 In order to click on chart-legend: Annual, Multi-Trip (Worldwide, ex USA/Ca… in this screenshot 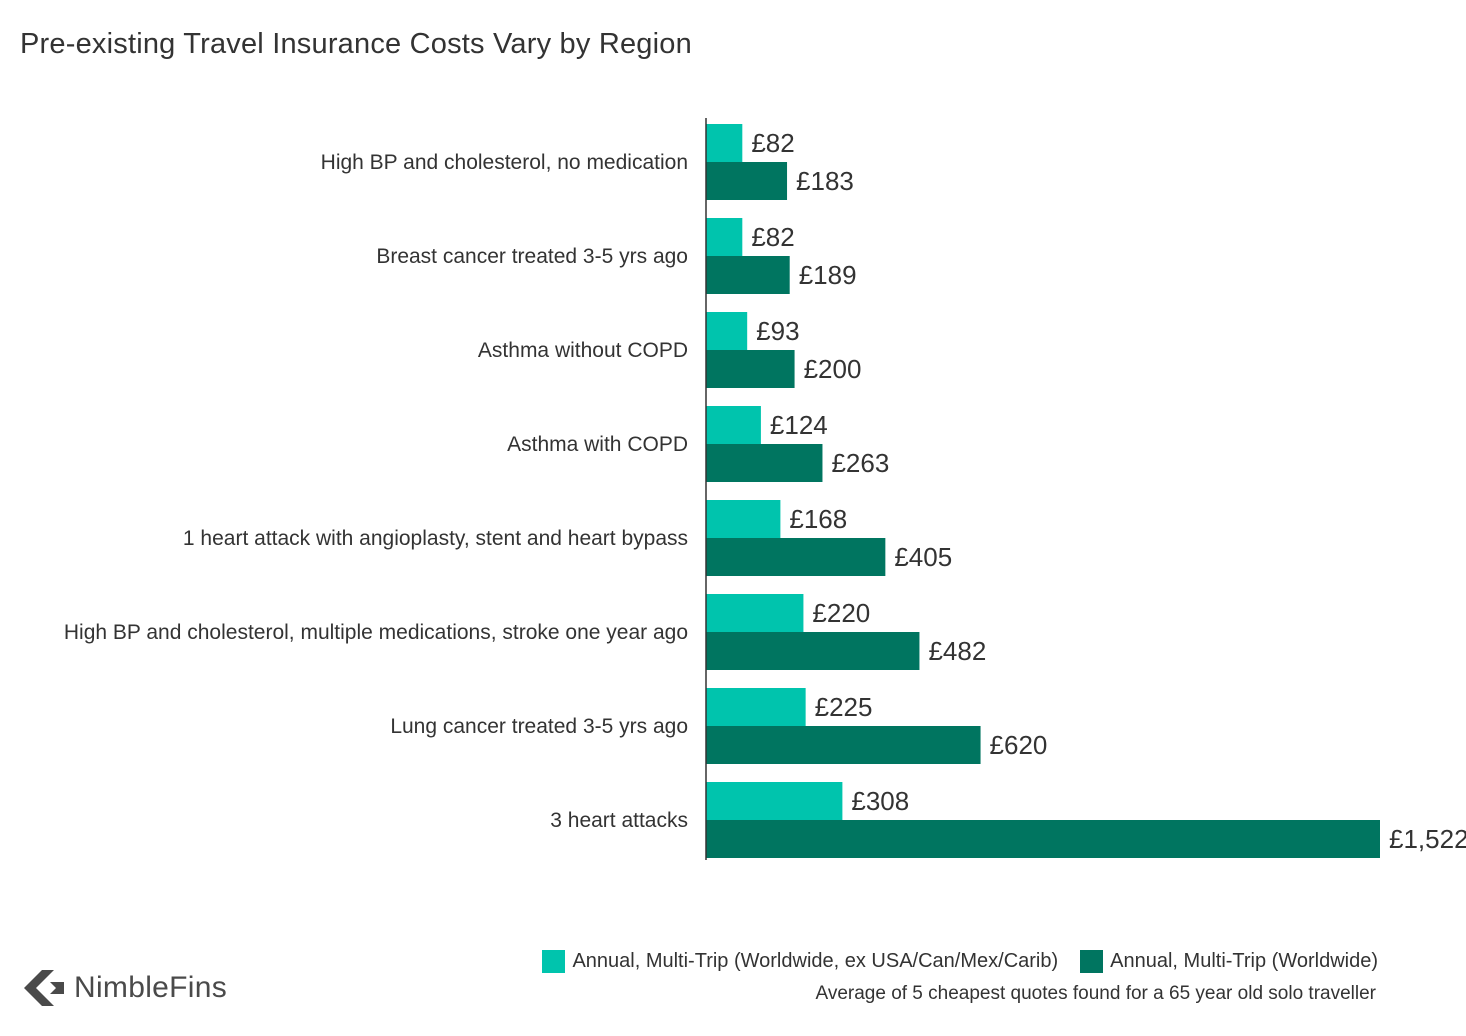, I will do `click(949, 961)`.